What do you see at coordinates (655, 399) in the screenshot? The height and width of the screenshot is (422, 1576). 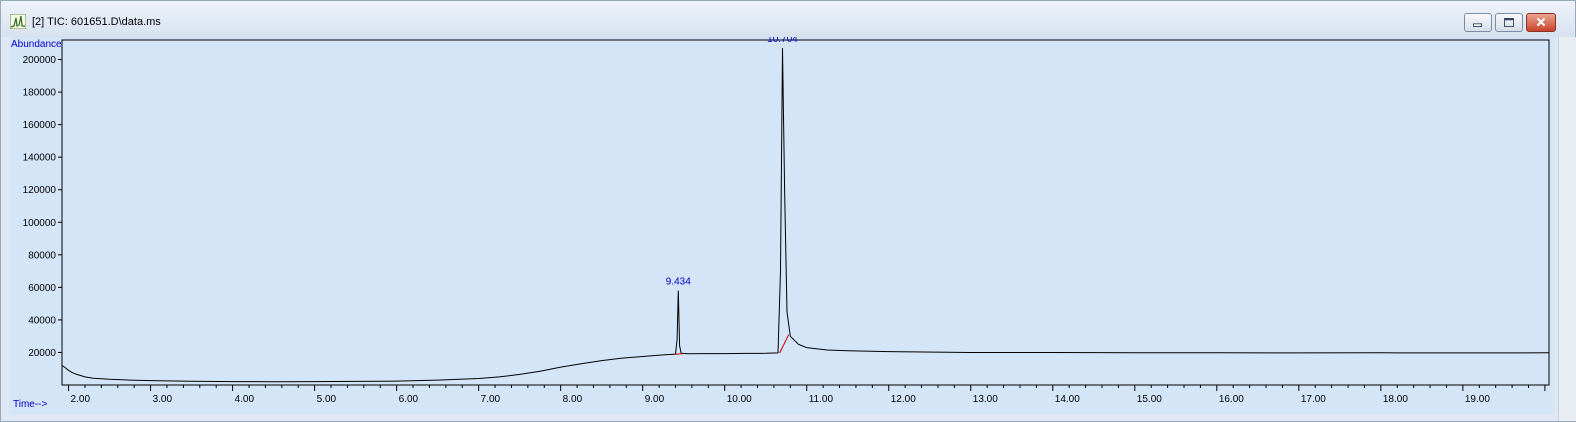 I see `x-tick-label: 9.00` at bounding box center [655, 399].